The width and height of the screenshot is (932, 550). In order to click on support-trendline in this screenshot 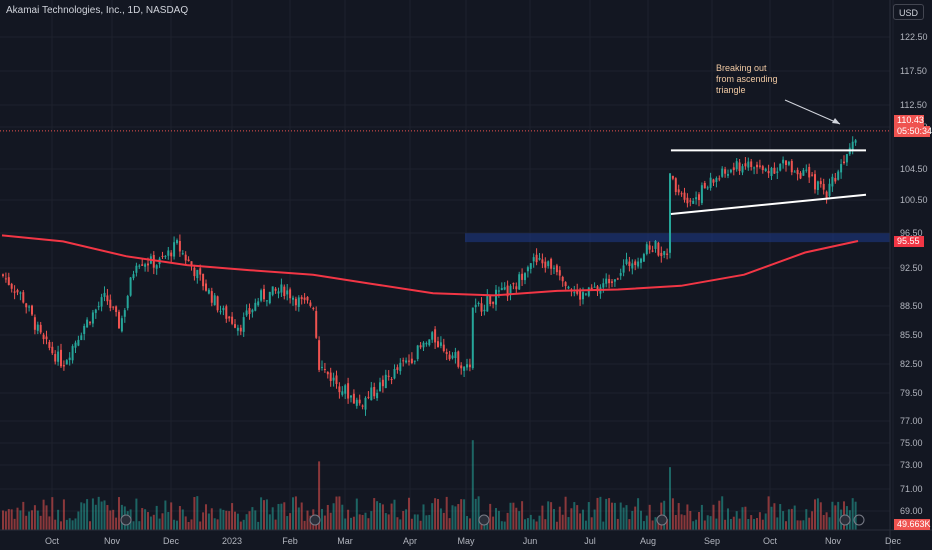, I will do `click(768, 204)`.